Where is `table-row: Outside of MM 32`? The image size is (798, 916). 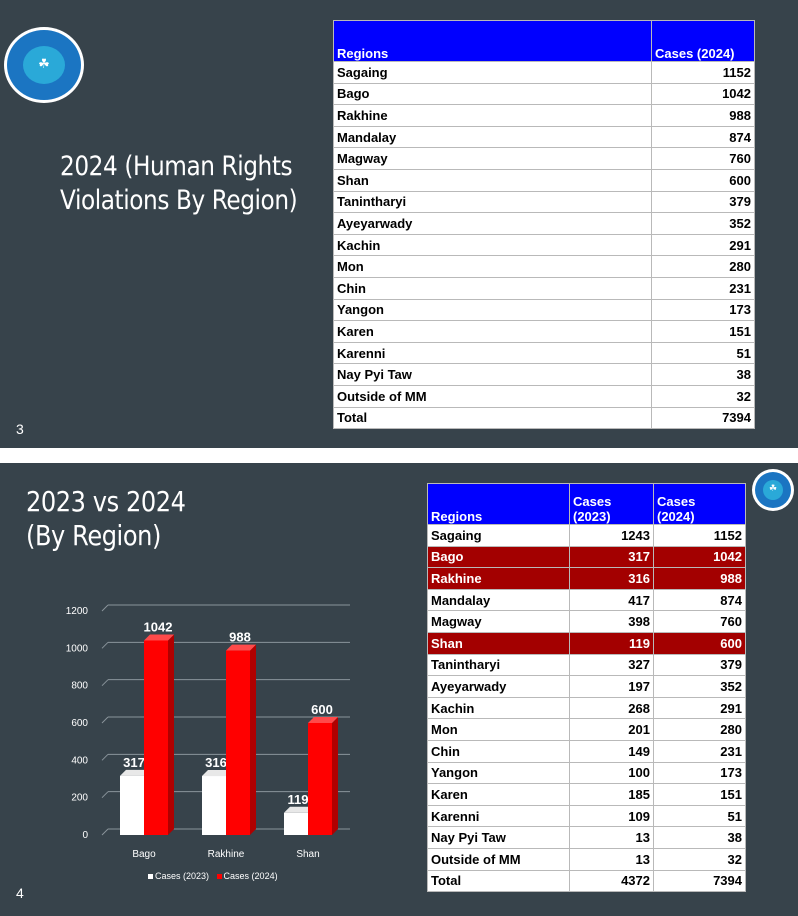
table-row: Outside of MM 32 is located at coordinates (544, 396).